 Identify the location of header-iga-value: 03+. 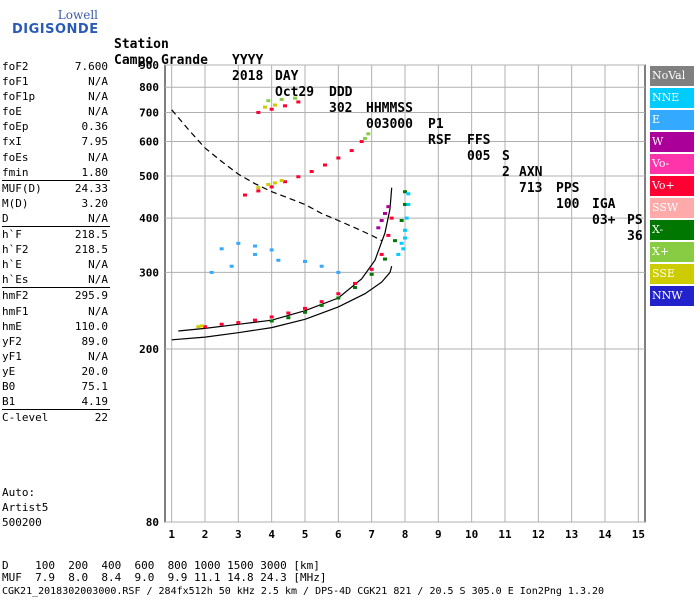
(604, 220).